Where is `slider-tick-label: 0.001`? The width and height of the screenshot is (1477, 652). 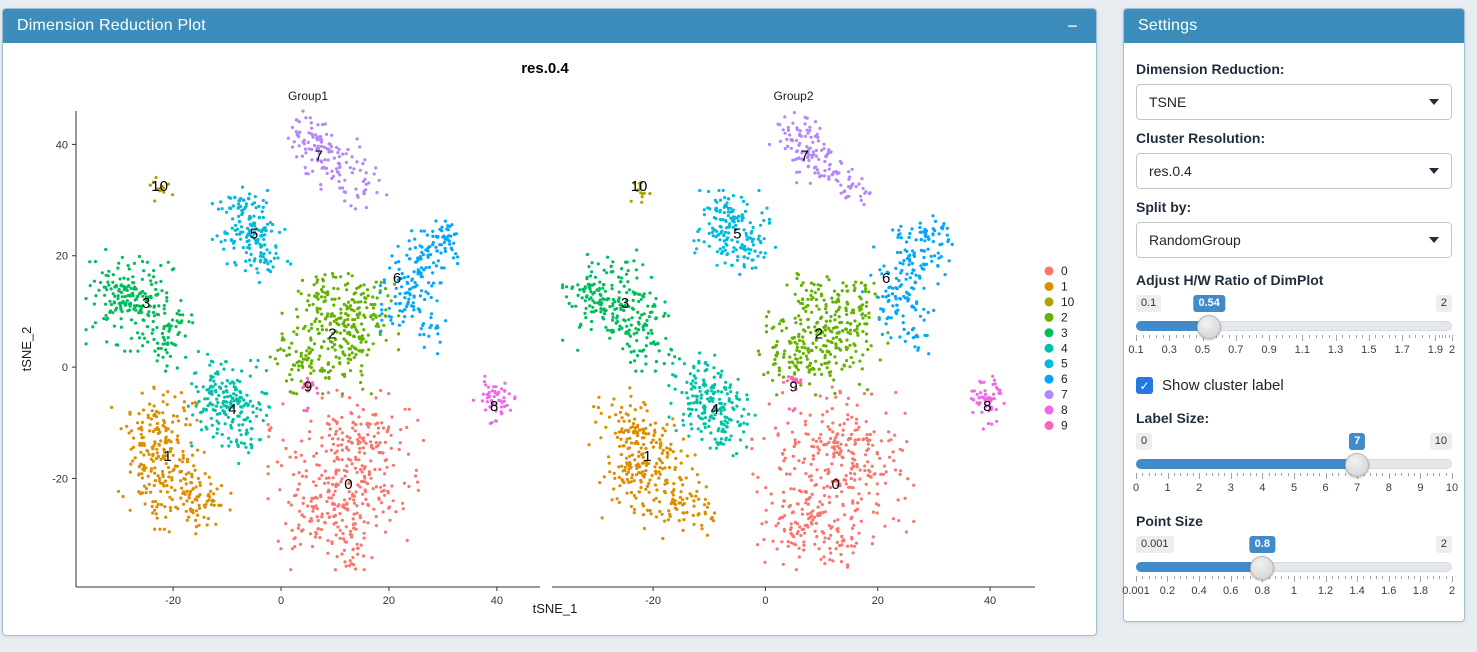 slider-tick-label: 0.001 is located at coordinates (1136, 591).